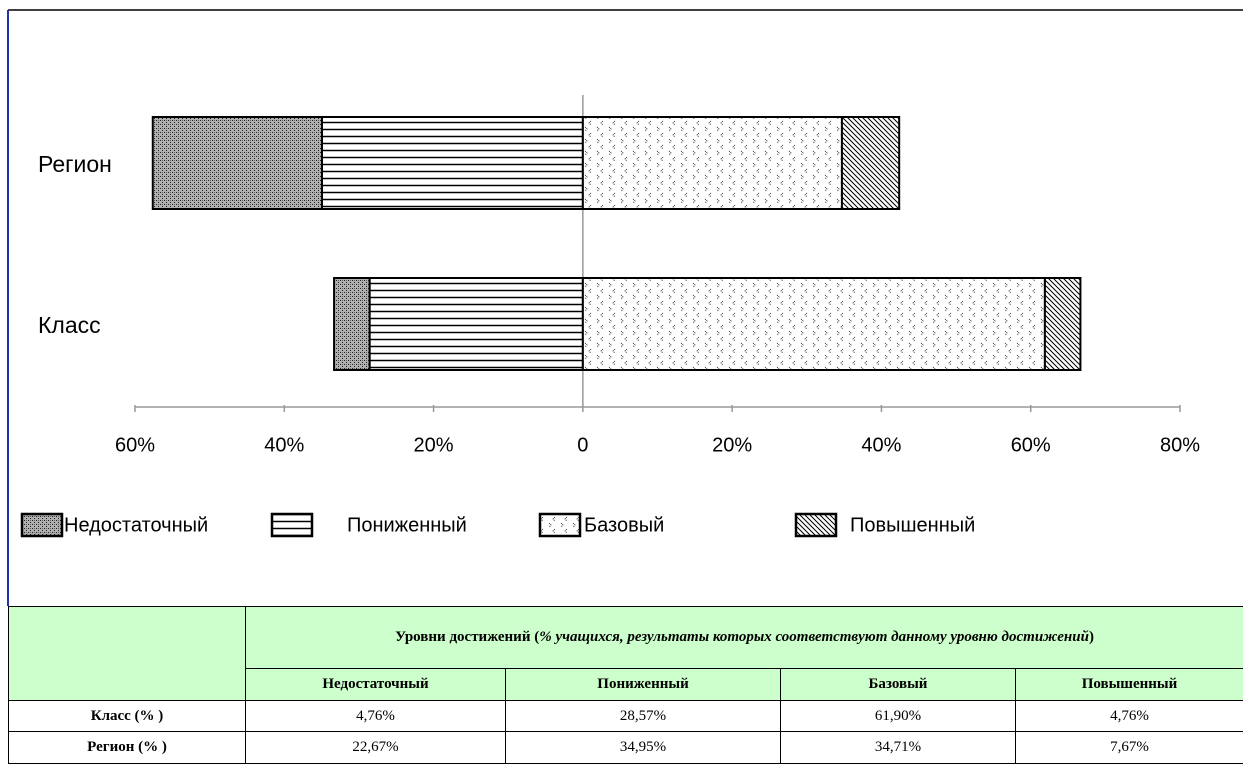  What do you see at coordinates (376, 748) in the screenshot?
I see `cell: 22,67%` at bounding box center [376, 748].